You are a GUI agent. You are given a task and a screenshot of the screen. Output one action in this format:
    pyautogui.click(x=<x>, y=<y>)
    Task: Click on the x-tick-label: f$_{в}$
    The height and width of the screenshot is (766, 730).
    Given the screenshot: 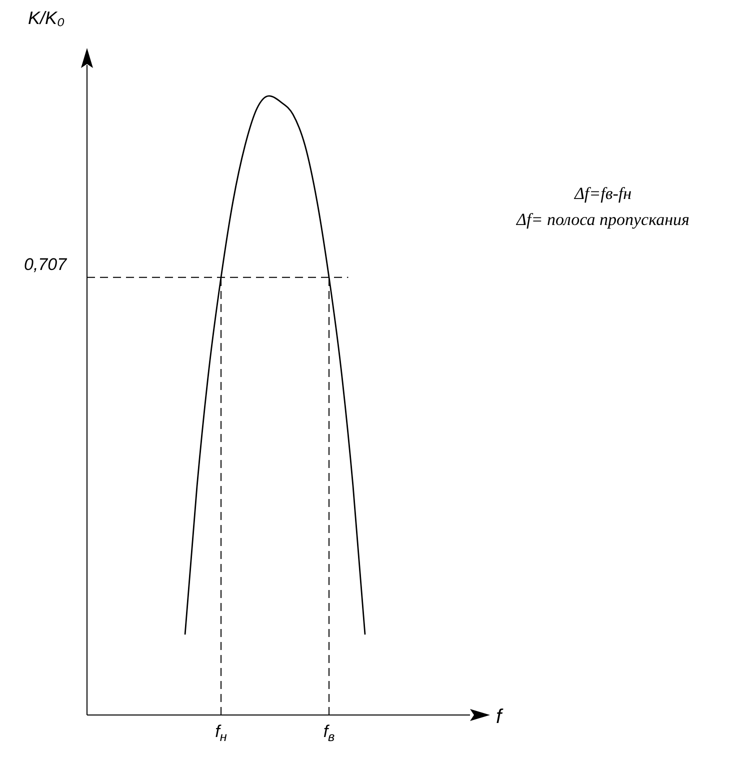 What is the action you would take?
    pyautogui.click(x=329, y=733)
    